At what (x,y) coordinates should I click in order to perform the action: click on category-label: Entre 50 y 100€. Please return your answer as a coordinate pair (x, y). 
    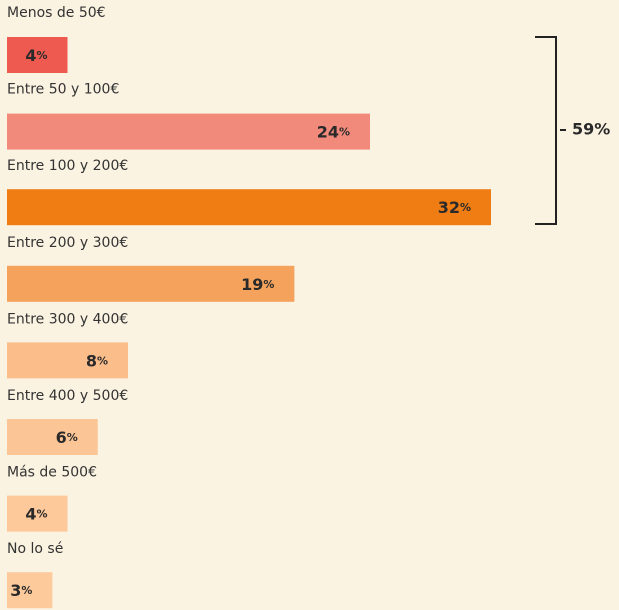
    Looking at the image, I should click on (63, 90).